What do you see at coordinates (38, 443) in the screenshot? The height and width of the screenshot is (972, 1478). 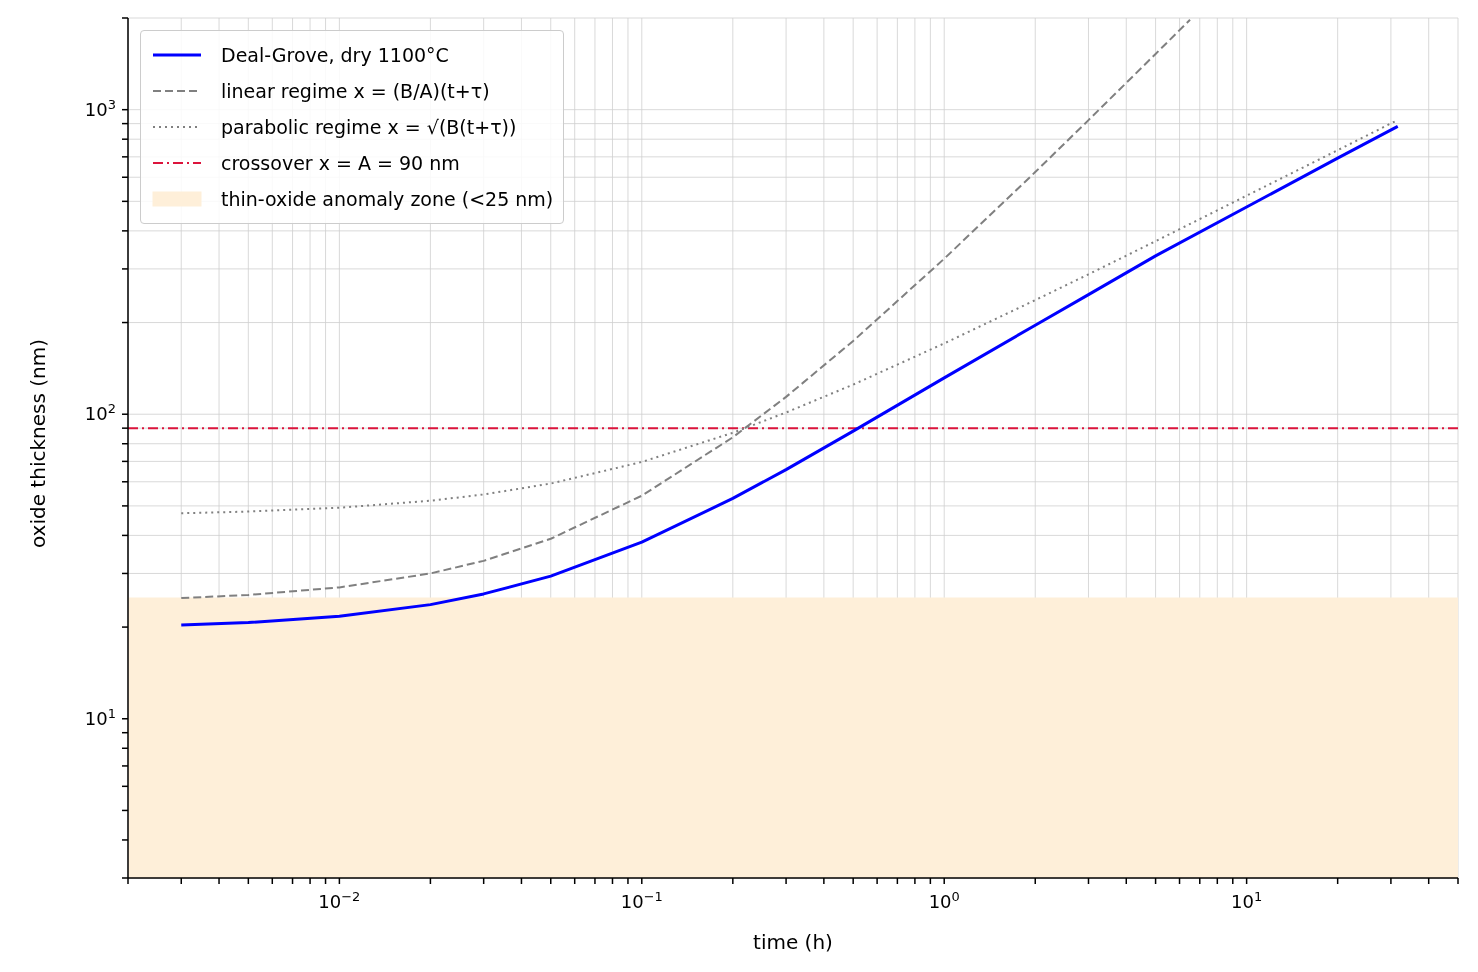 I see `y-axis-title: oxide thickness (nm)` at bounding box center [38, 443].